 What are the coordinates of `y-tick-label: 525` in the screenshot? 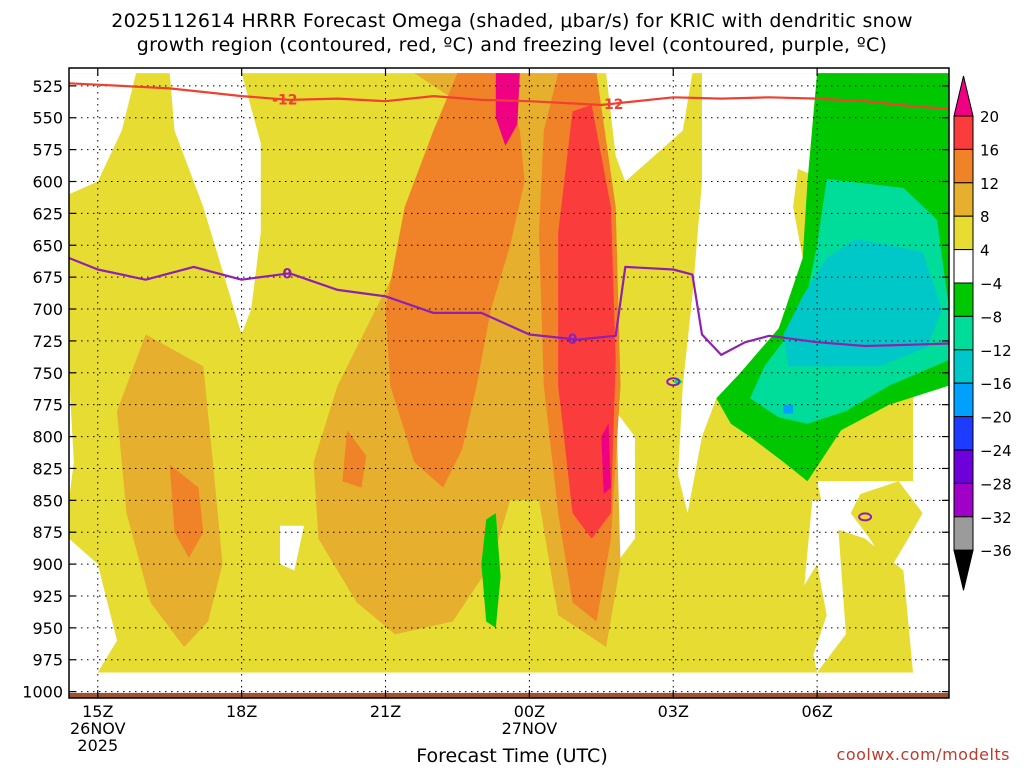 It's located at (47, 86).